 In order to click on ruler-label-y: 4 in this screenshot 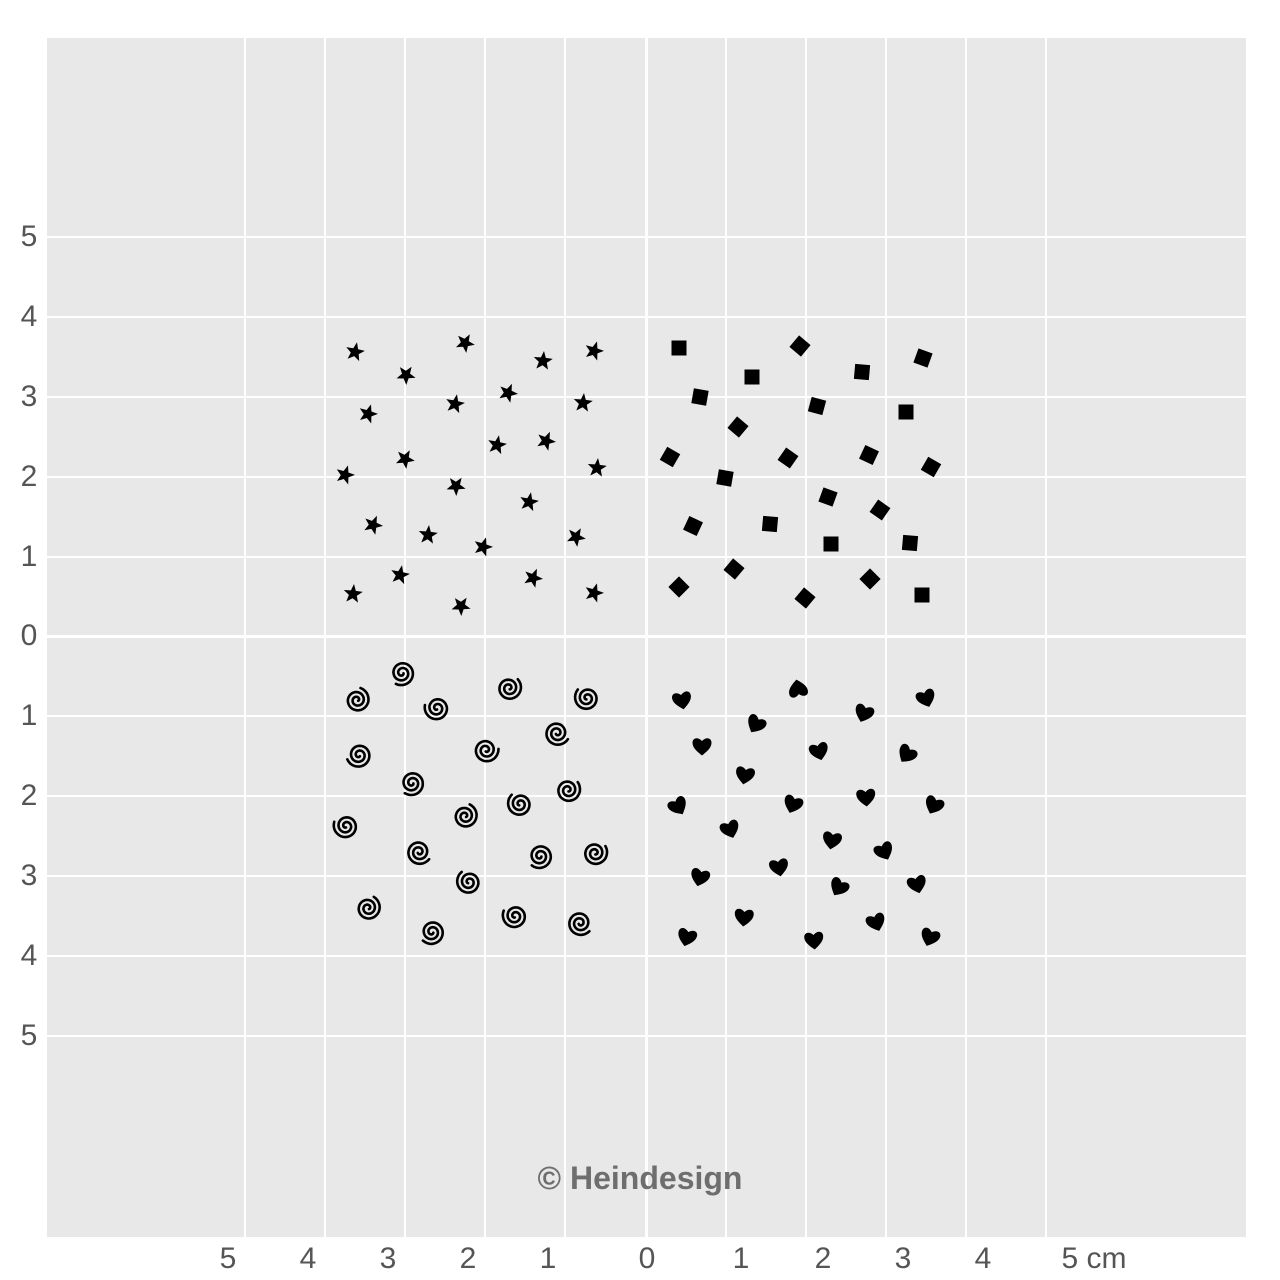, I will do `click(29, 955)`.